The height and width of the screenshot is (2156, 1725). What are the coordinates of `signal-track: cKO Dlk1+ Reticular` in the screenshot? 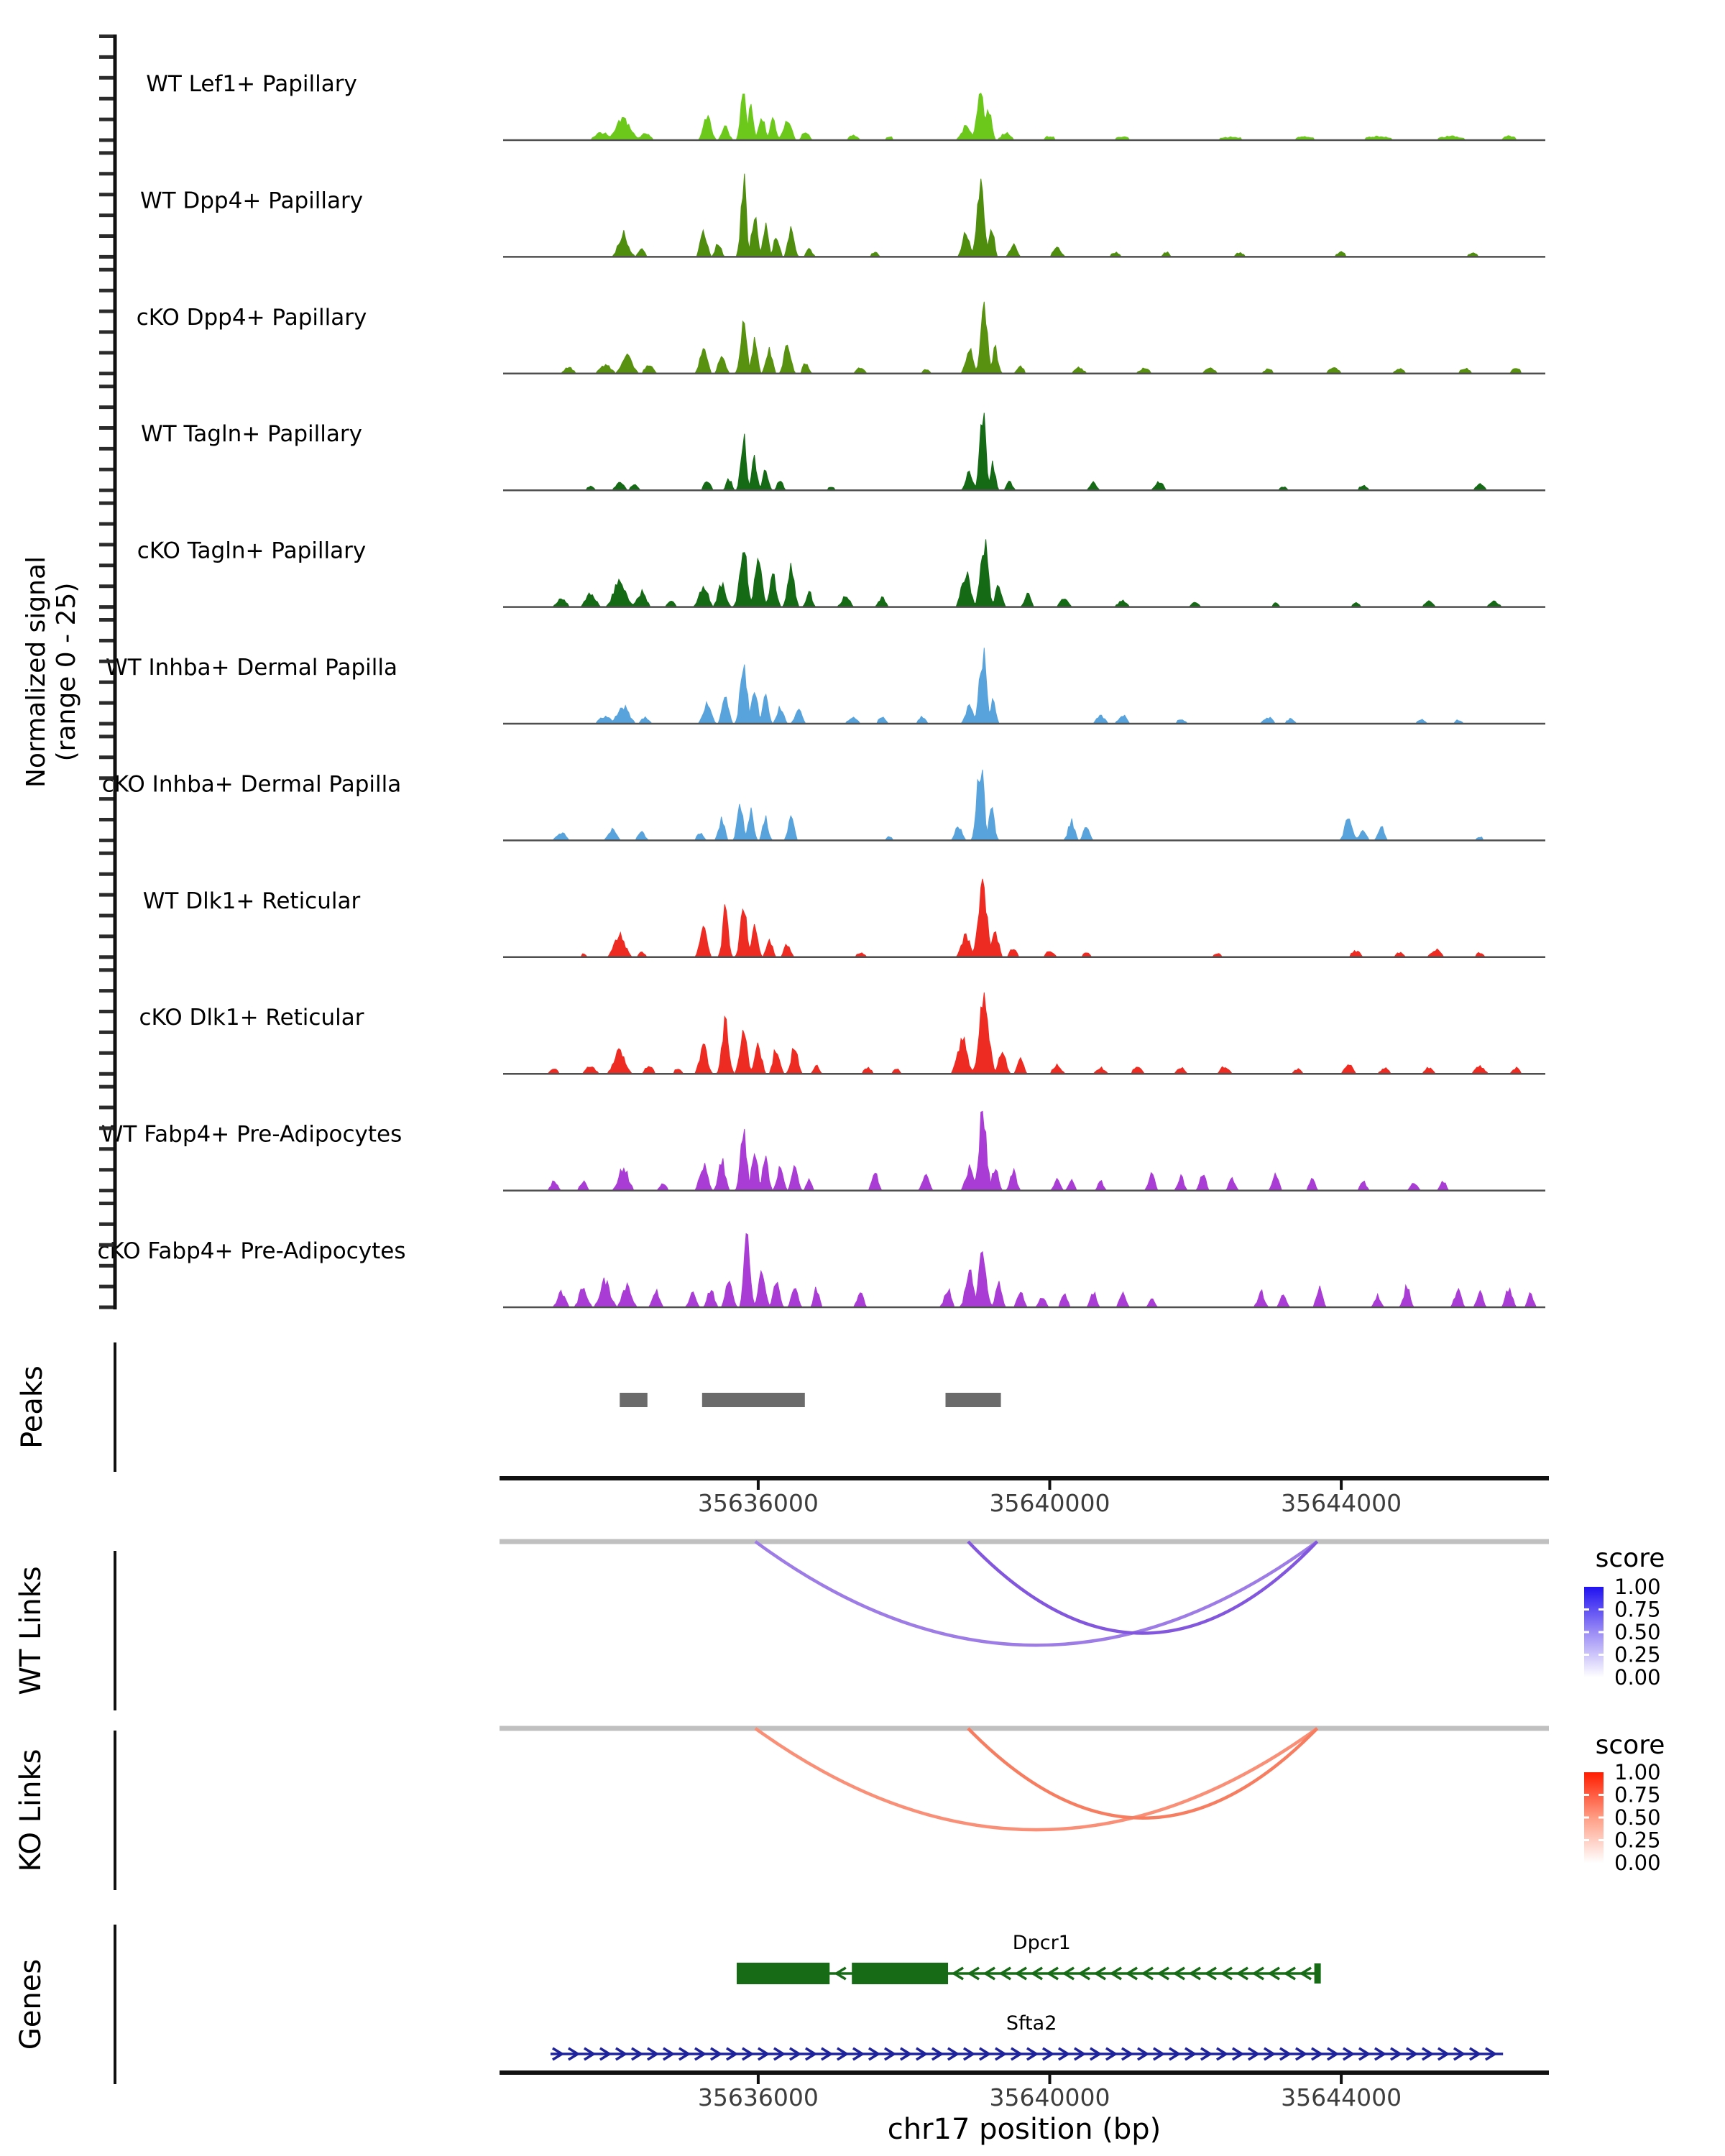 It's located at (822, 1022).